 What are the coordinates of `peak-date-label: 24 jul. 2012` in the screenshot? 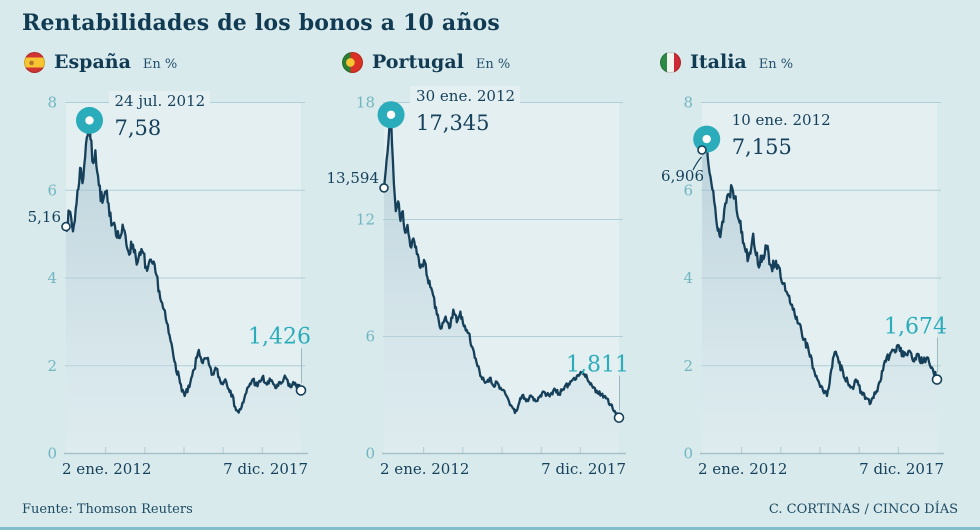 It's located at (159, 101).